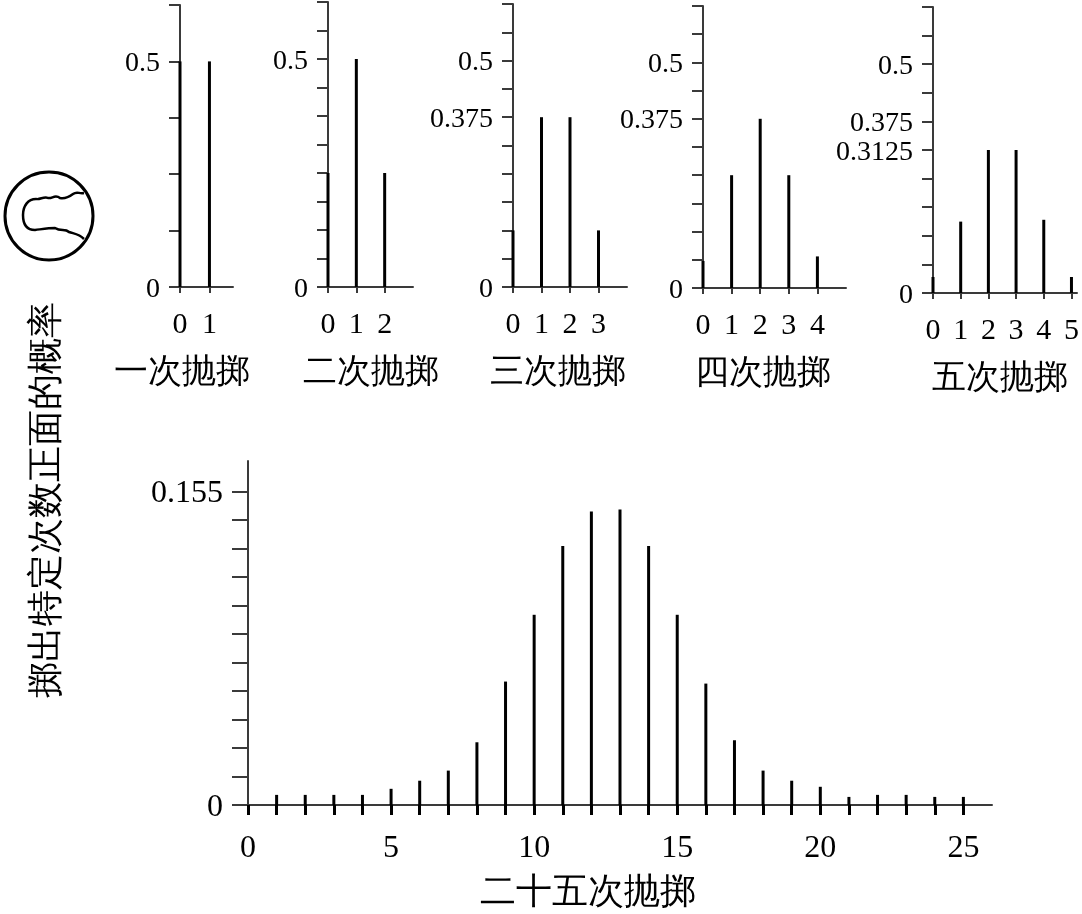 This screenshot has height=914, width=1082. Describe the element at coordinates (762, 371) in the screenshot. I see `x-axis-title: 四次抛掷` at that location.